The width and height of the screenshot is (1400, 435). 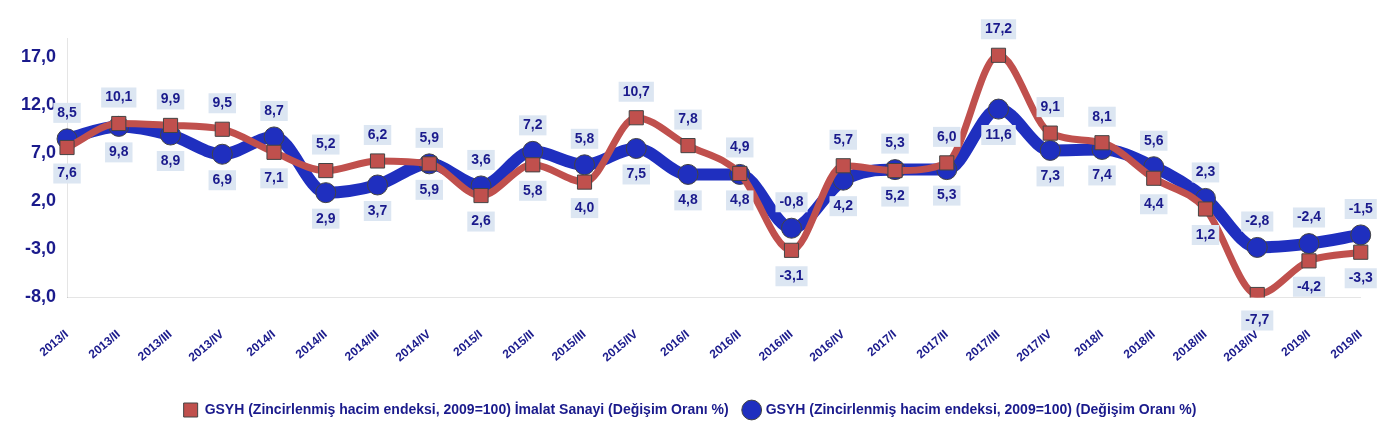 What do you see at coordinates (1154, 203) in the screenshot?
I see `data-label: 4,4` at bounding box center [1154, 203].